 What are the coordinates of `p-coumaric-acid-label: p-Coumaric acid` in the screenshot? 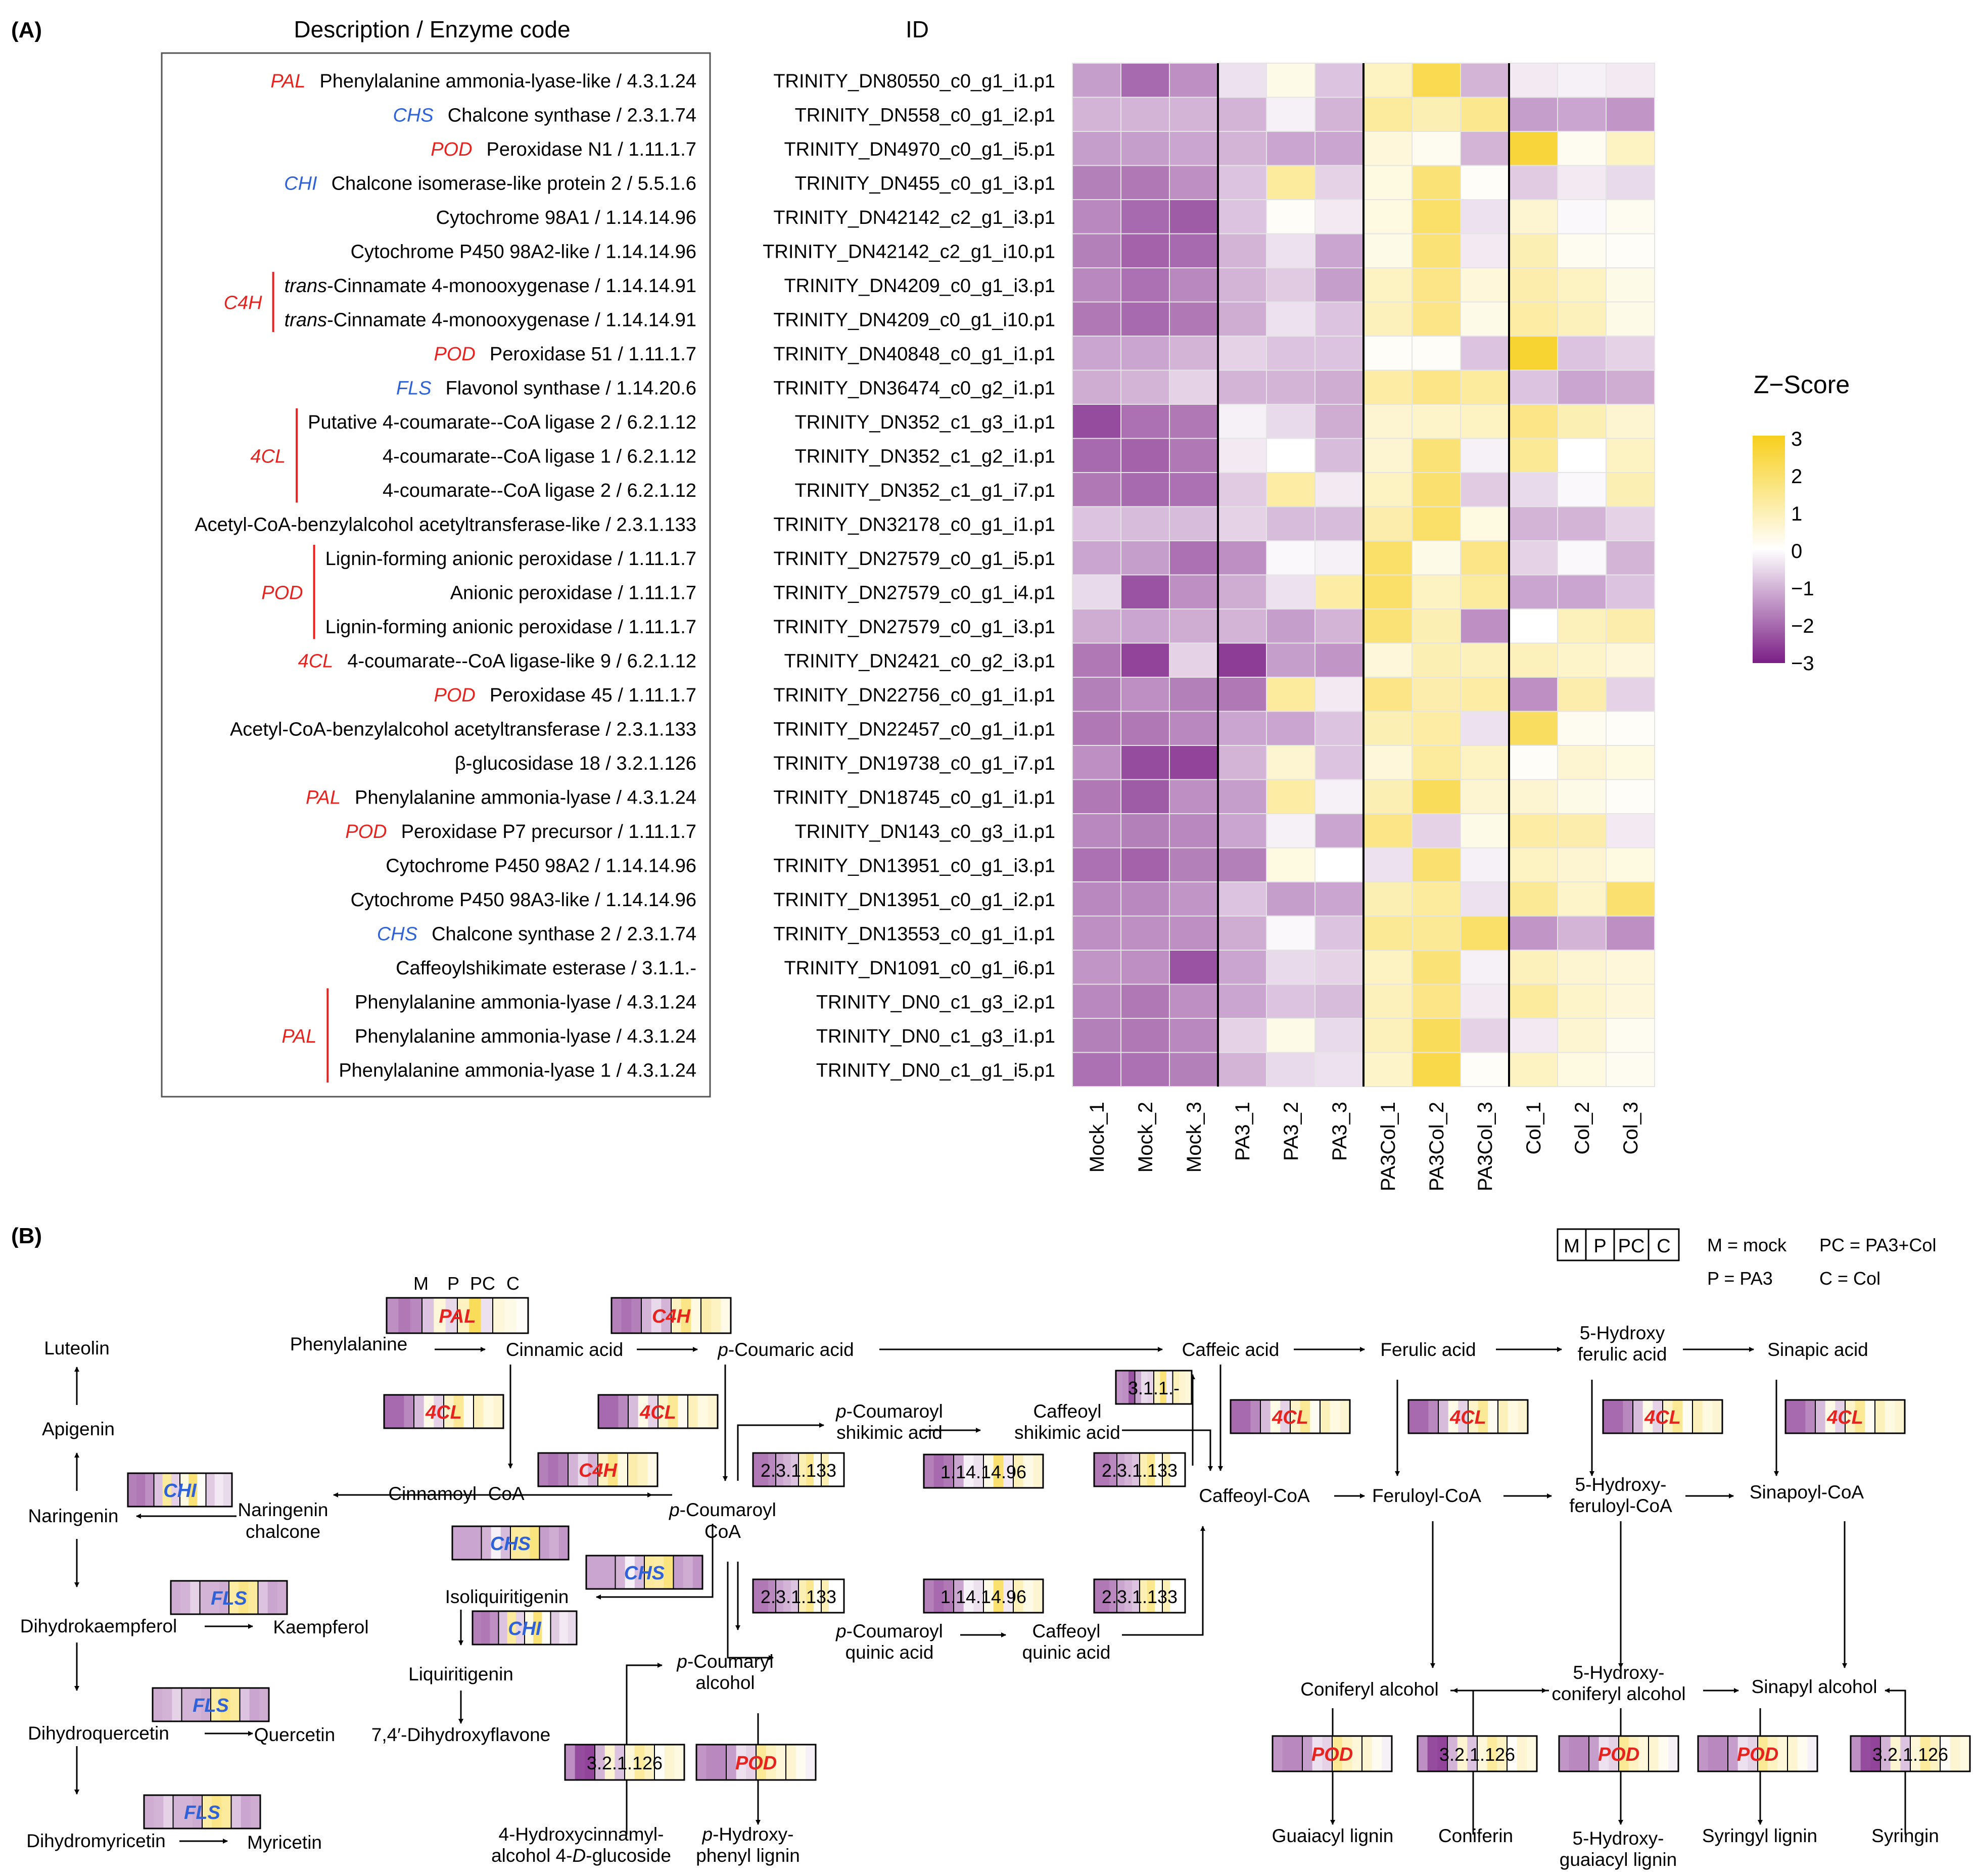 It's located at (785, 1349).